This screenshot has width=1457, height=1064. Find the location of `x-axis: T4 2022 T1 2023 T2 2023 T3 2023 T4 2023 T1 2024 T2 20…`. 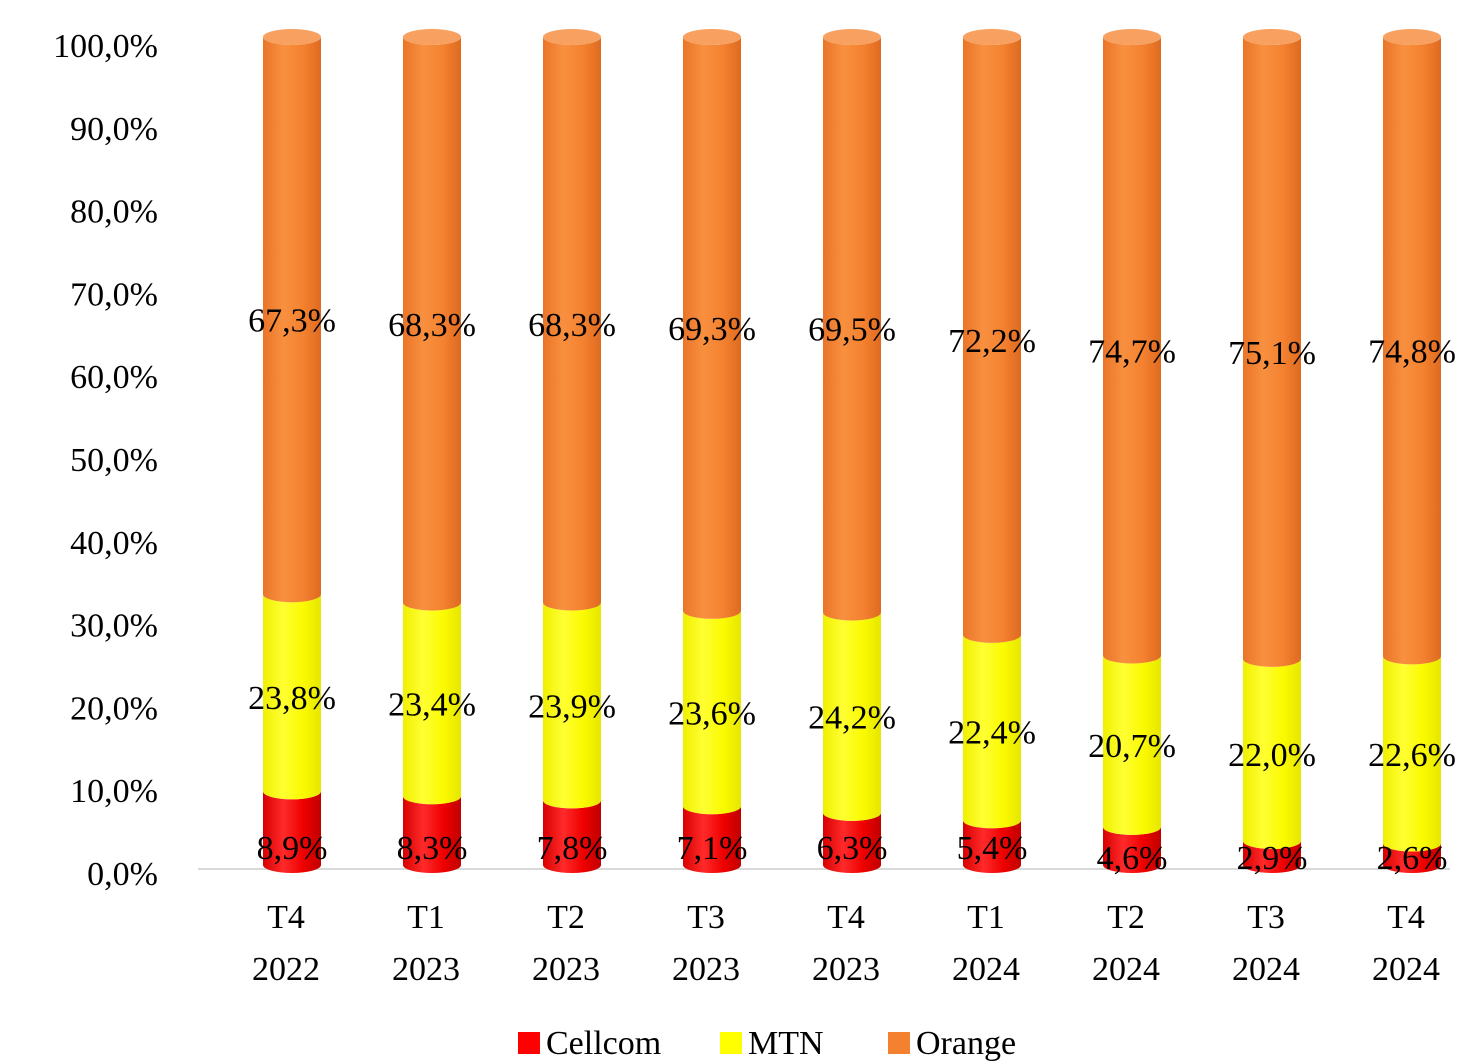

x-axis: T4 2022 T1 2023 T2 2023 T3 2023 T4 2023 T1 2024 T2 20… is located at coordinates (846, 943).